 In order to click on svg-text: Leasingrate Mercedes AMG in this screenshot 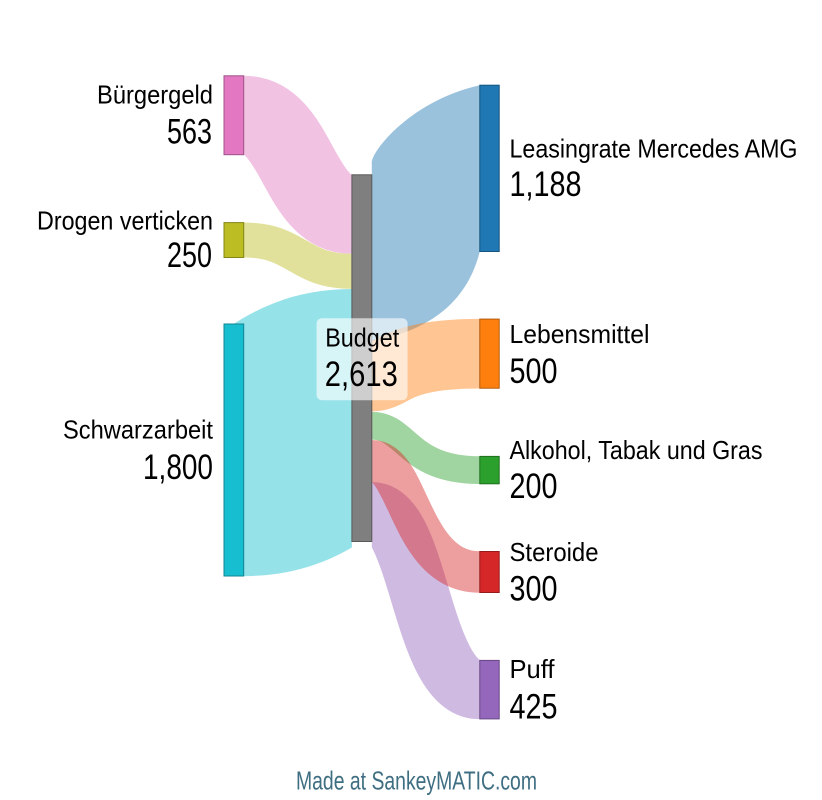, I will do `click(654, 150)`.